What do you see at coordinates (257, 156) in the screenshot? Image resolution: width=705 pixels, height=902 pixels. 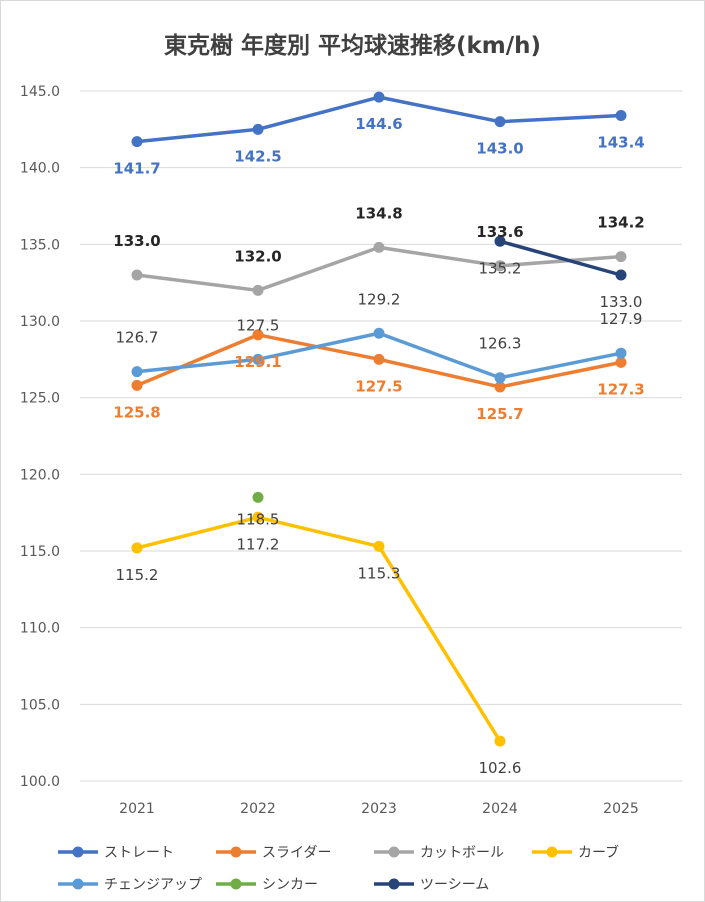 I see `data-label: 142.5` at bounding box center [257, 156].